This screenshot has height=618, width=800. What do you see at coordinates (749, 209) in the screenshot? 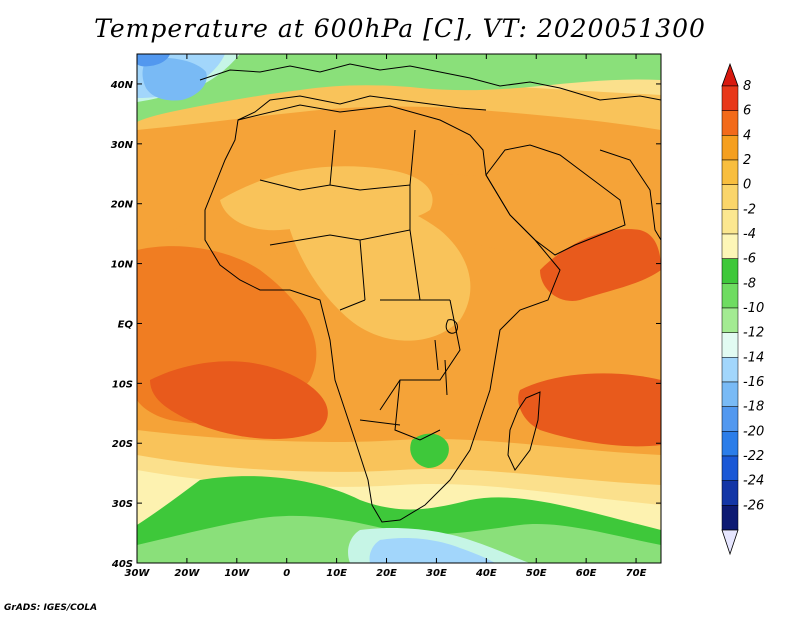
I see `colorbar-label: -2` at bounding box center [749, 209].